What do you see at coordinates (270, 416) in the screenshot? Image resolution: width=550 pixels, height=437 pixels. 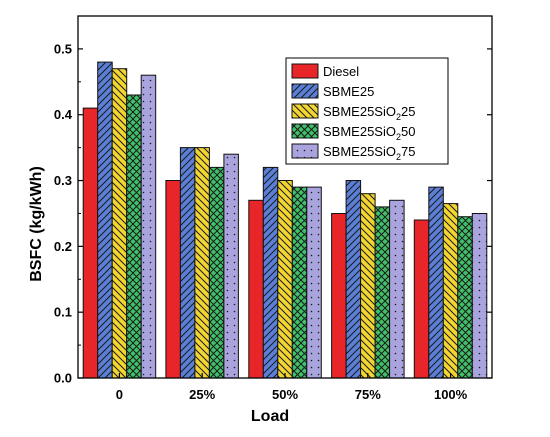 I see `x-axis-title: Load` at bounding box center [270, 416].